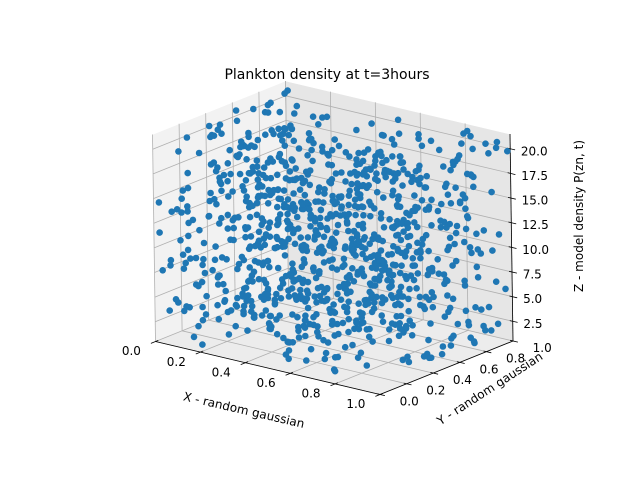 This screenshot has width=640, height=480. What do you see at coordinates (542, 348) in the screenshot?
I see `y-tick-label: 1.0` at bounding box center [542, 348].